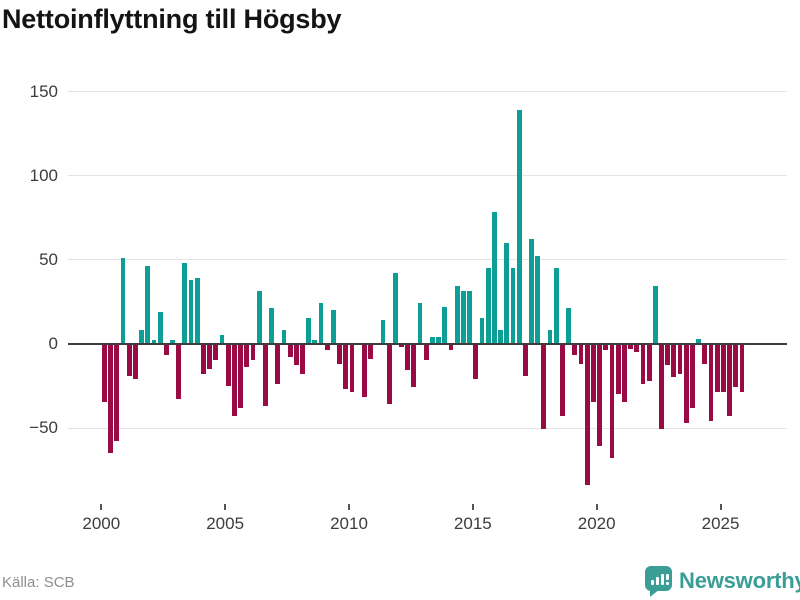 The image size is (800, 600). Describe the element at coordinates (720, 523) in the screenshot. I see `x-axis-label-2025: 2025` at that location.